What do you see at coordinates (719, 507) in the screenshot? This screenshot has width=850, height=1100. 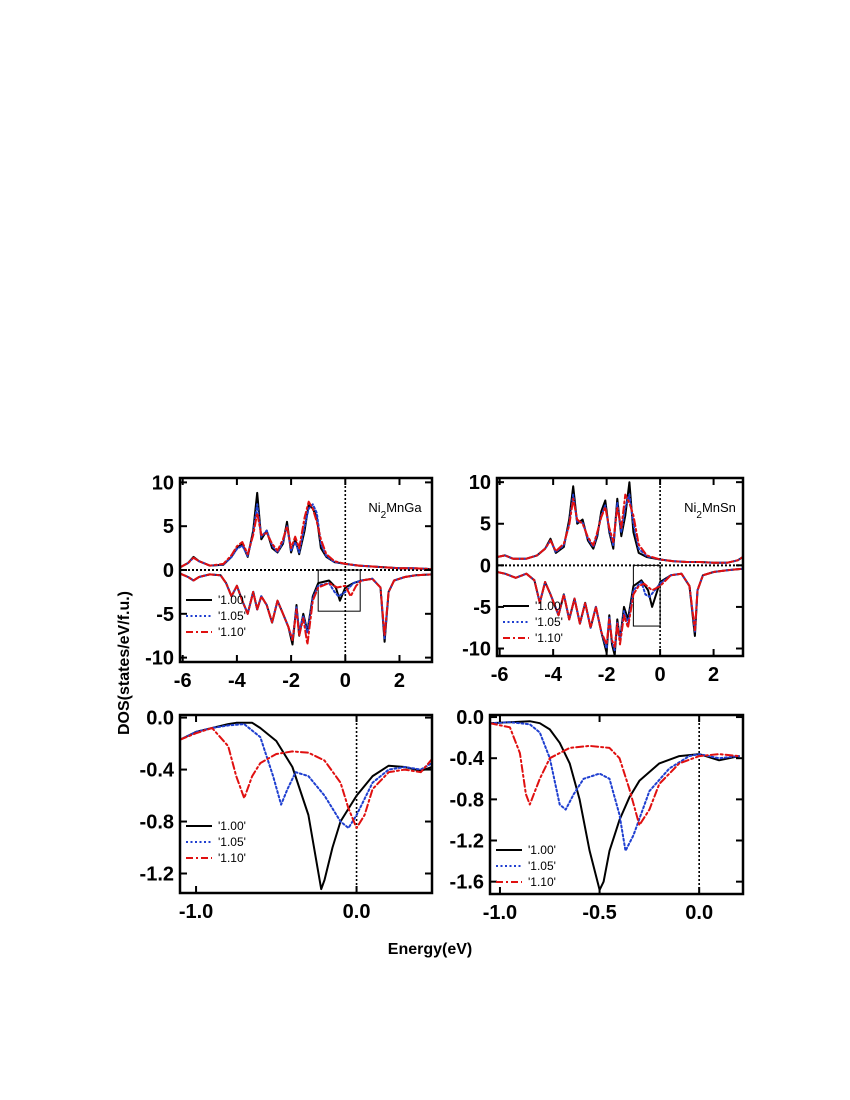 I see `compound-label-part: MnSn` at bounding box center [719, 507].